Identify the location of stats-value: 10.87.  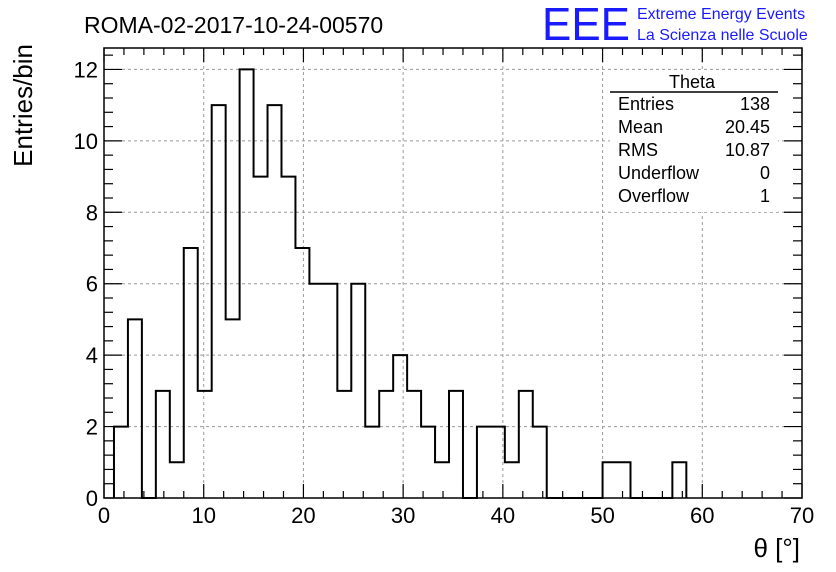
(747, 150).